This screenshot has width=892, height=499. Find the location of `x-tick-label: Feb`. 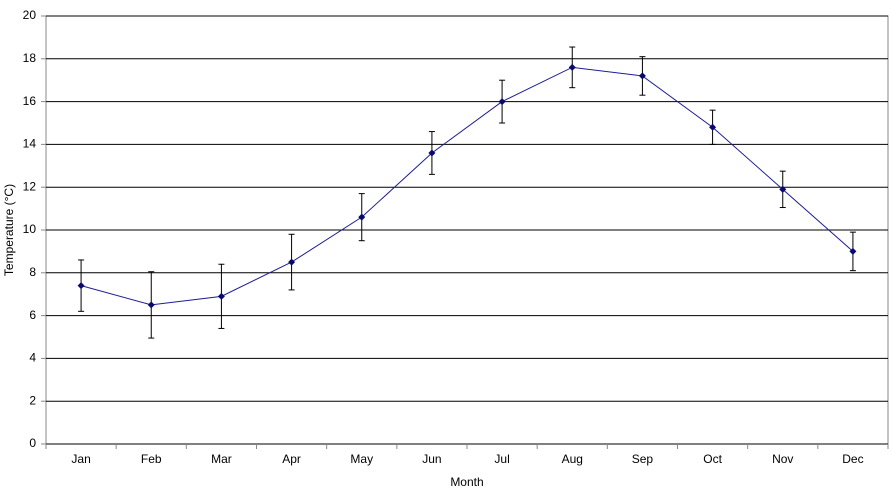

x-tick-label: Feb is located at coordinates (151, 459).